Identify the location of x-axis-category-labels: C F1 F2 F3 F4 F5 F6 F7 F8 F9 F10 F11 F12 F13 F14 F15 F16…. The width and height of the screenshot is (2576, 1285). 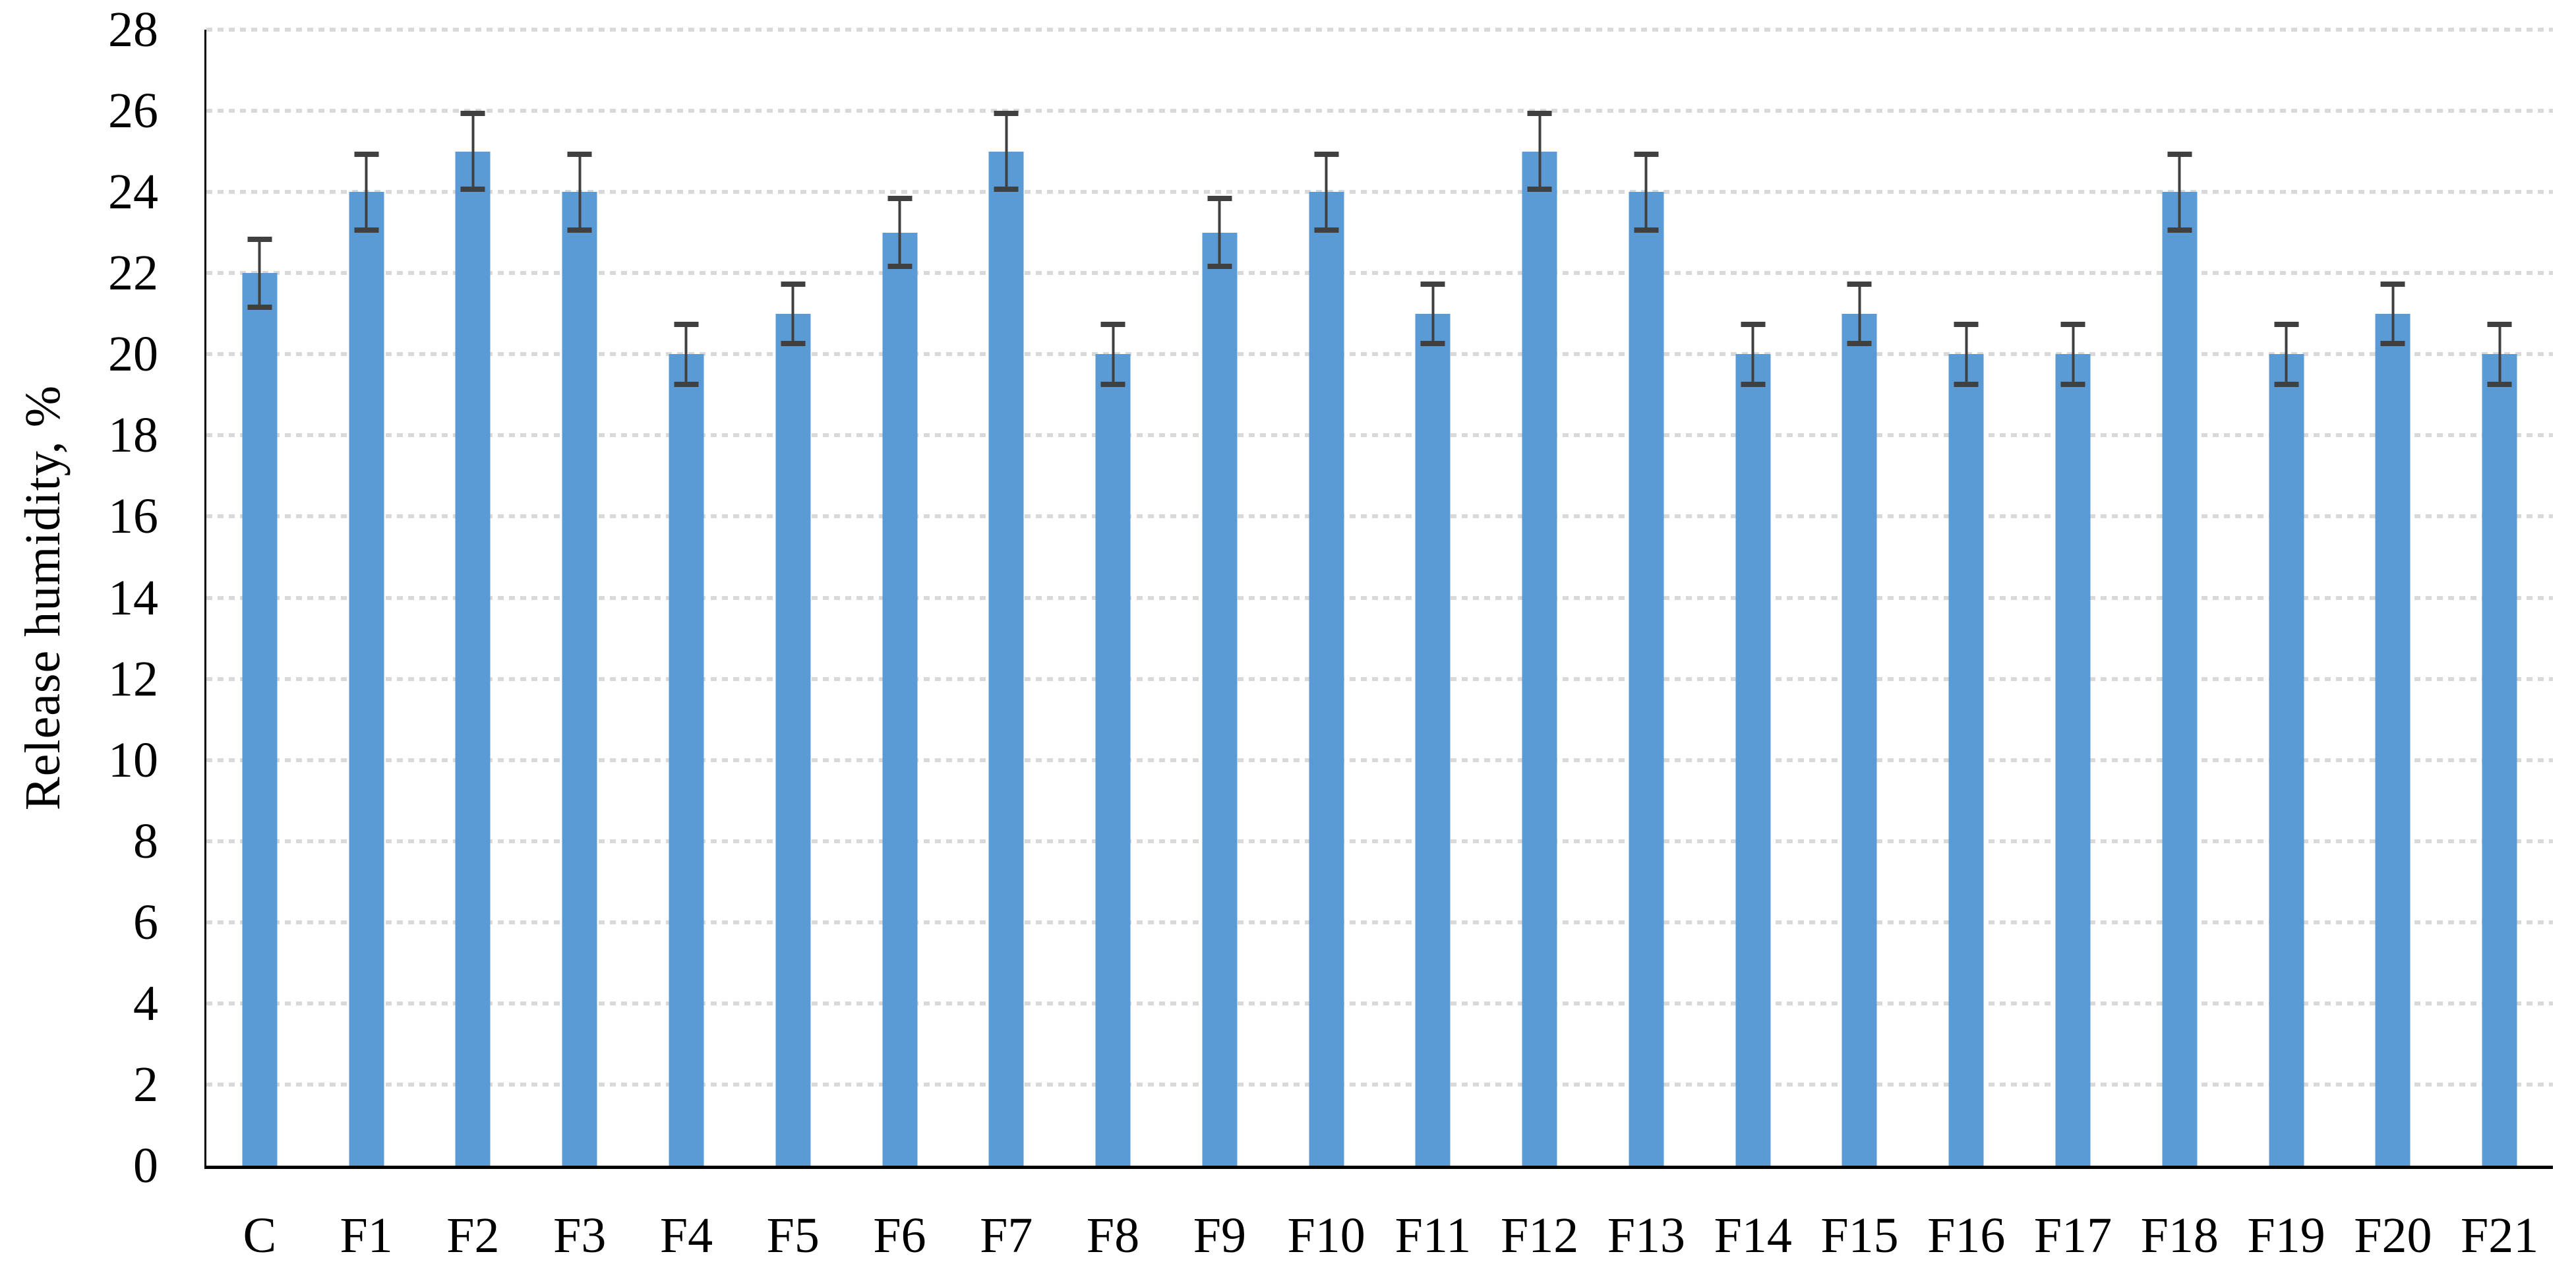
(1379, 1235).